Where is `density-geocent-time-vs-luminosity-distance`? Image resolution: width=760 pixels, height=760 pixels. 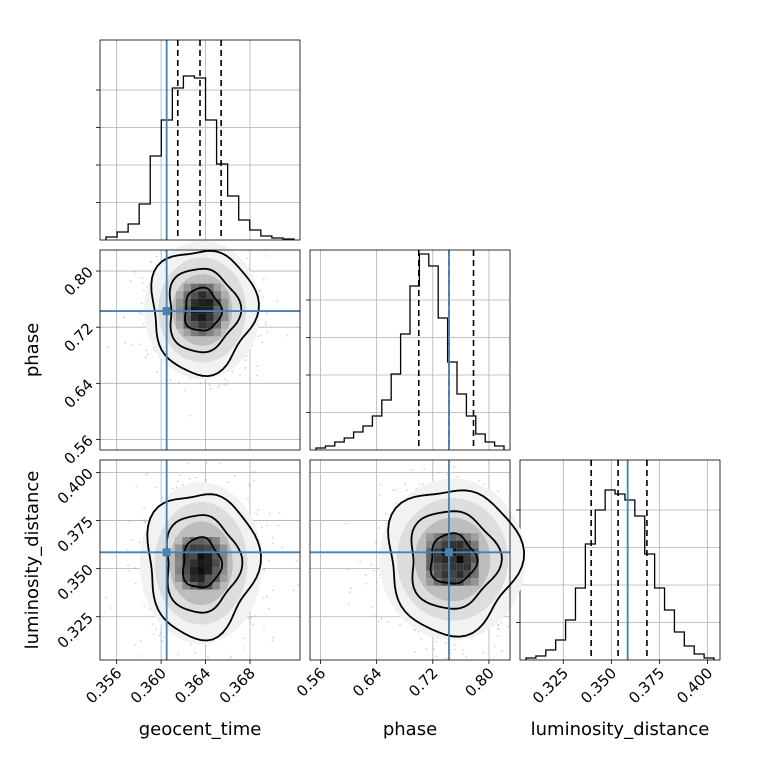
density-geocent-time-vs-luminosity-distance is located at coordinates (202, 560).